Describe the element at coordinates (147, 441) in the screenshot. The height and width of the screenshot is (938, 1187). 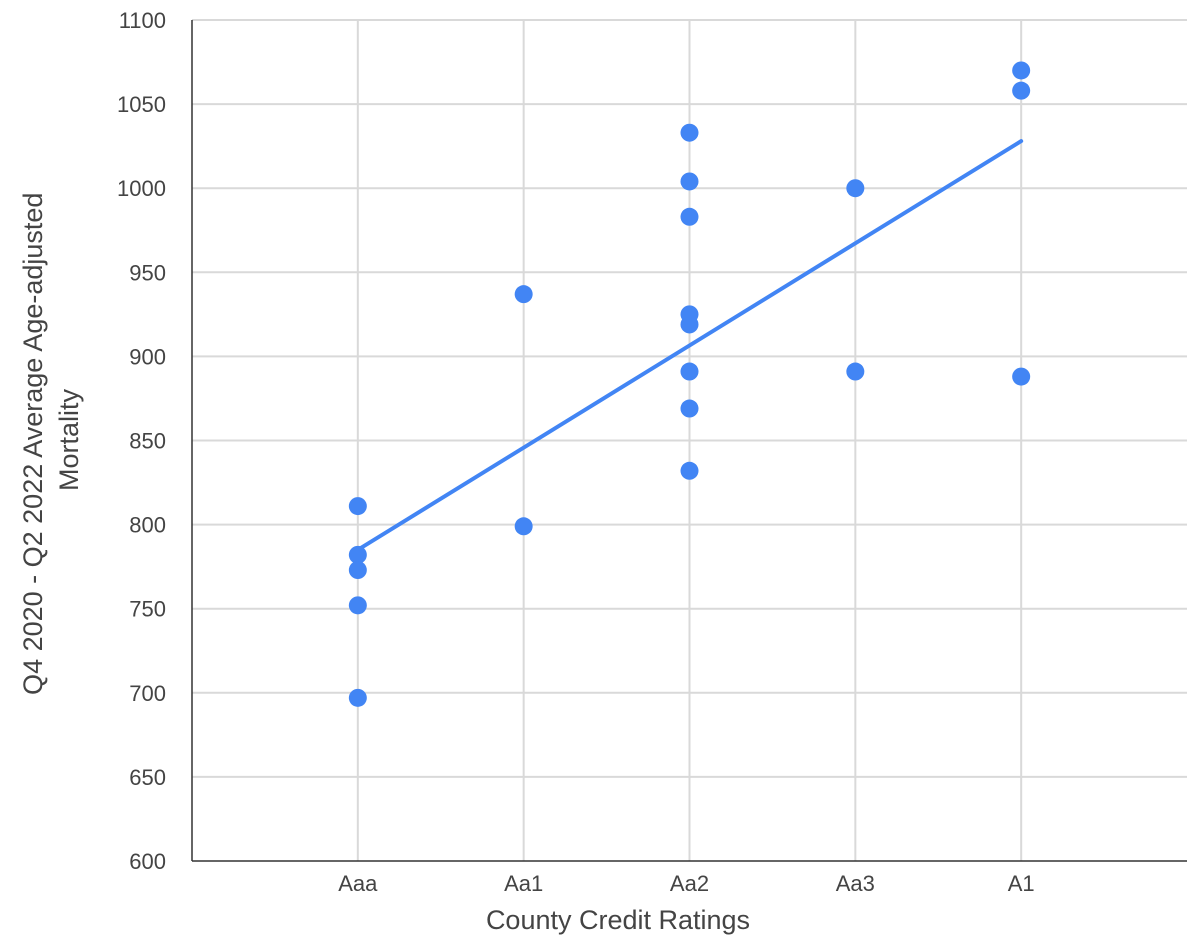
I see `y-tick-label: 850` at that location.